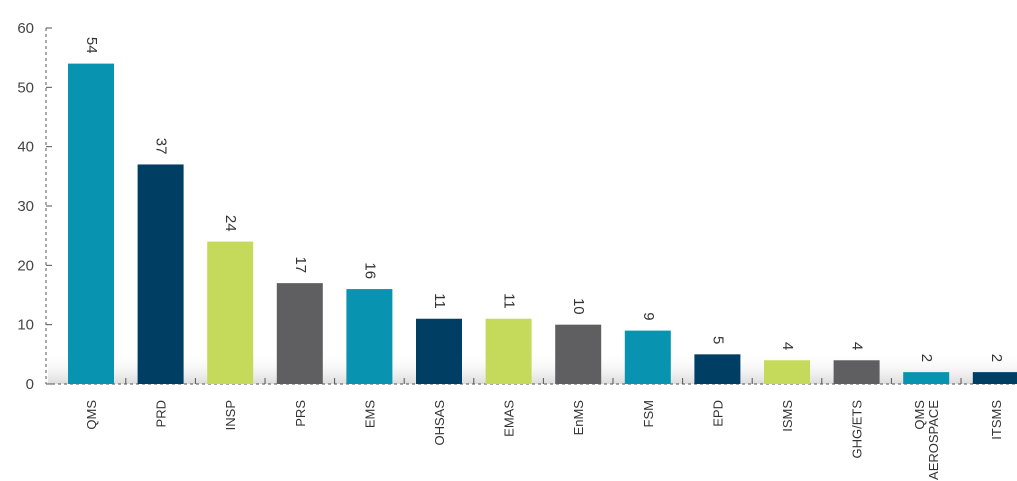  What do you see at coordinates (508, 351) in the screenshot?
I see `bar-emas` at bounding box center [508, 351].